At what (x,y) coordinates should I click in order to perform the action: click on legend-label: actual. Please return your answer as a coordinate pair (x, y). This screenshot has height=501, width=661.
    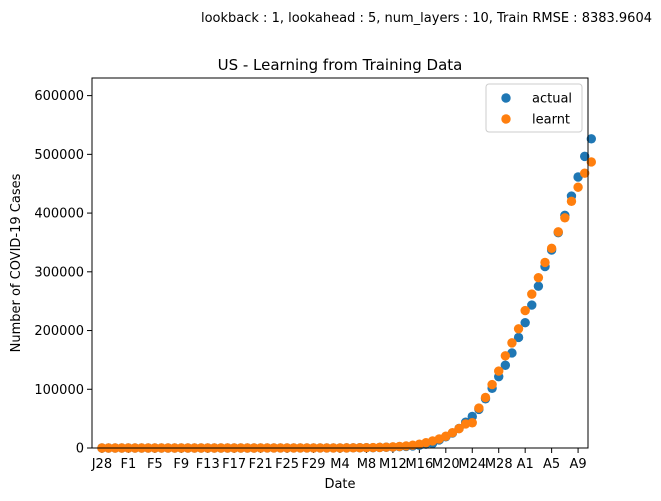
    Looking at the image, I should click on (552, 99).